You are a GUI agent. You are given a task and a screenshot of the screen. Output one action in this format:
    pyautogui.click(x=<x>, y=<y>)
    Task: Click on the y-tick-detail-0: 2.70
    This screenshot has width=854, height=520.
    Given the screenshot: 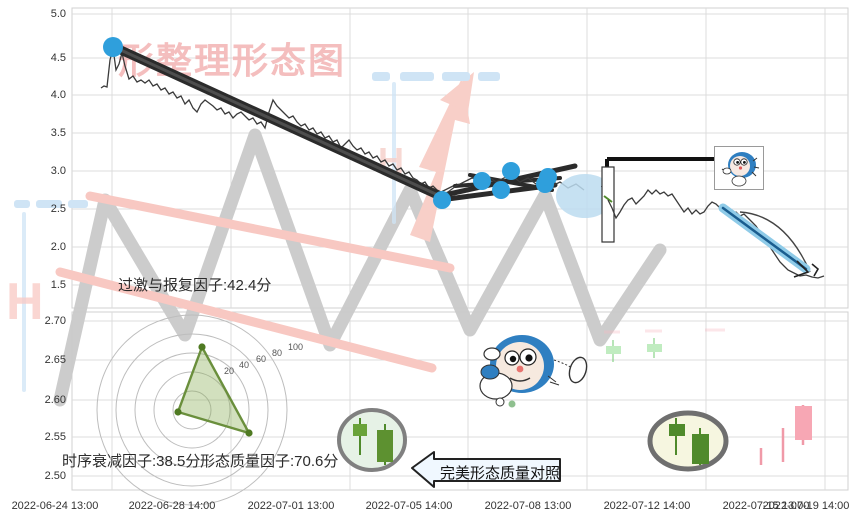 What is the action you would take?
    pyautogui.click(x=55, y=321)
    